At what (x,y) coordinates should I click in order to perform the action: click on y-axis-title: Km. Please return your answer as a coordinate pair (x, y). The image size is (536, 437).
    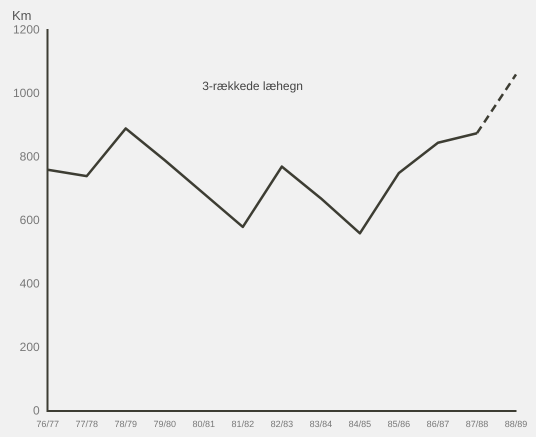
    Looking at the image, I should click on (22, 15).